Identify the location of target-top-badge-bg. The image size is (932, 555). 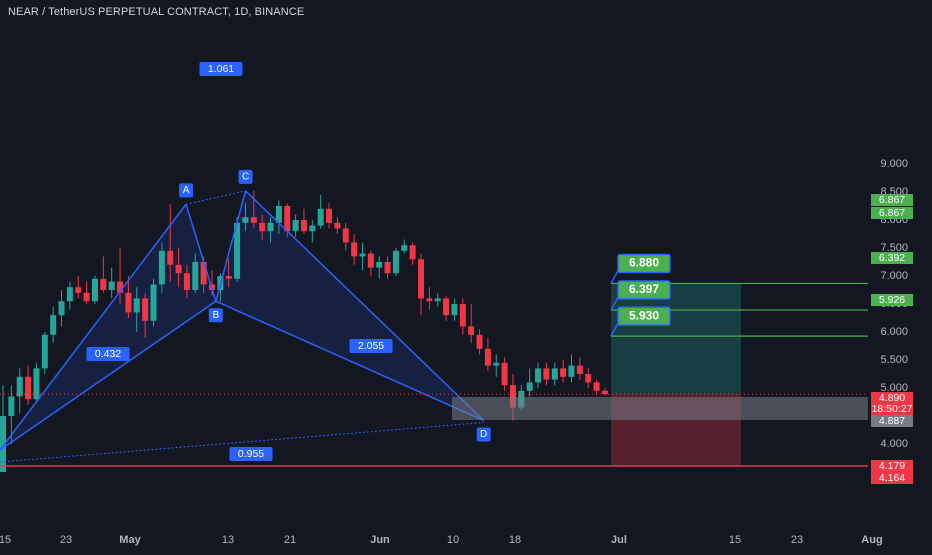
(892, 200).